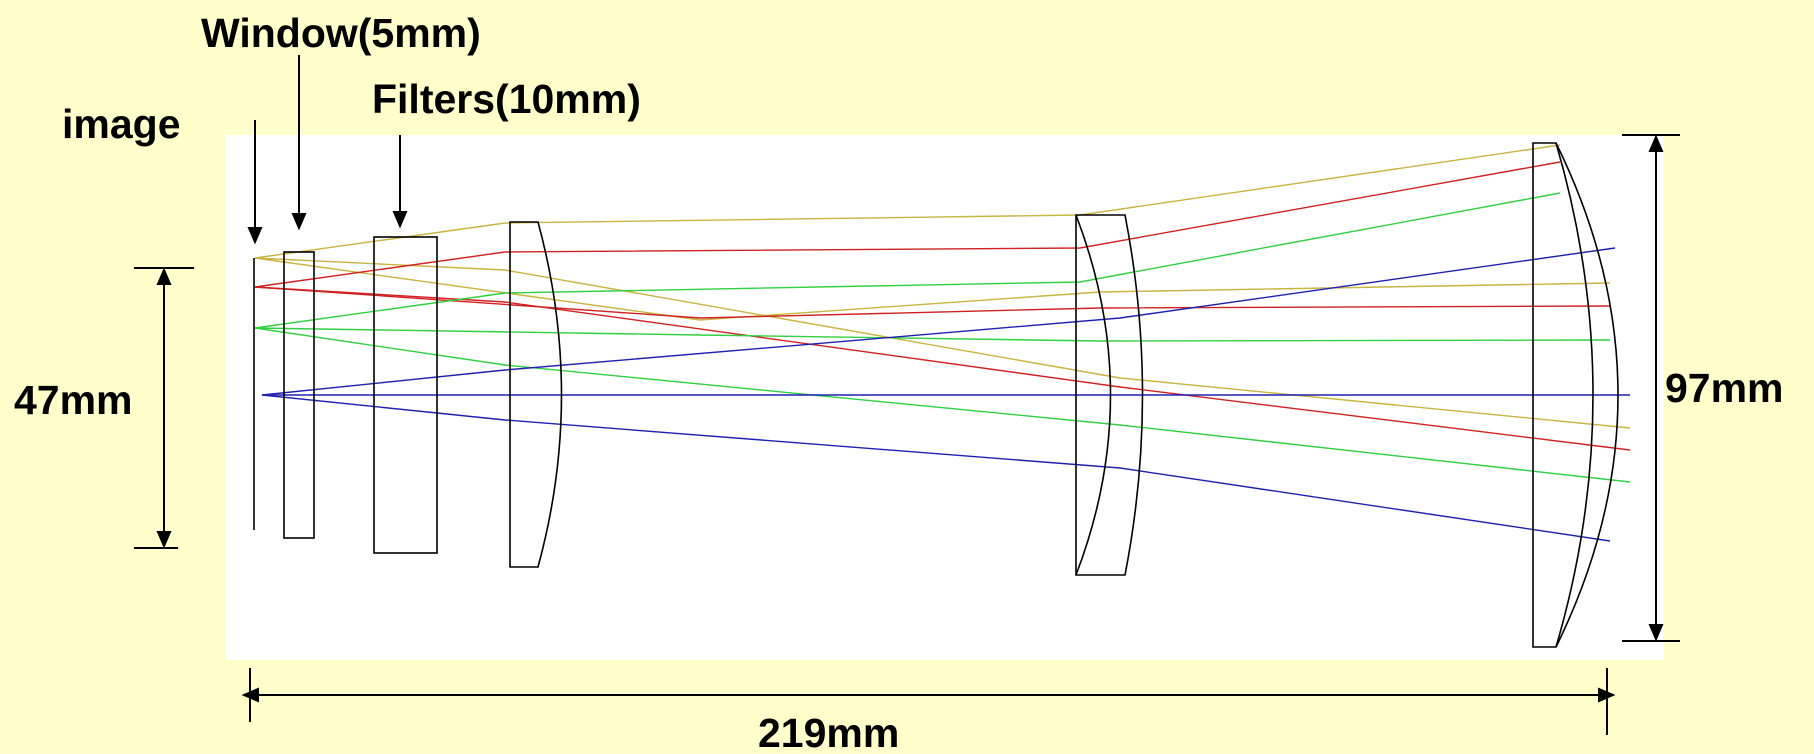 The height and width of the screenshot is (754, 1814). What do you see at coordinates (255, 236) in the screenshot?
I see `arrow-head-image` at bounding box center [255, 236].